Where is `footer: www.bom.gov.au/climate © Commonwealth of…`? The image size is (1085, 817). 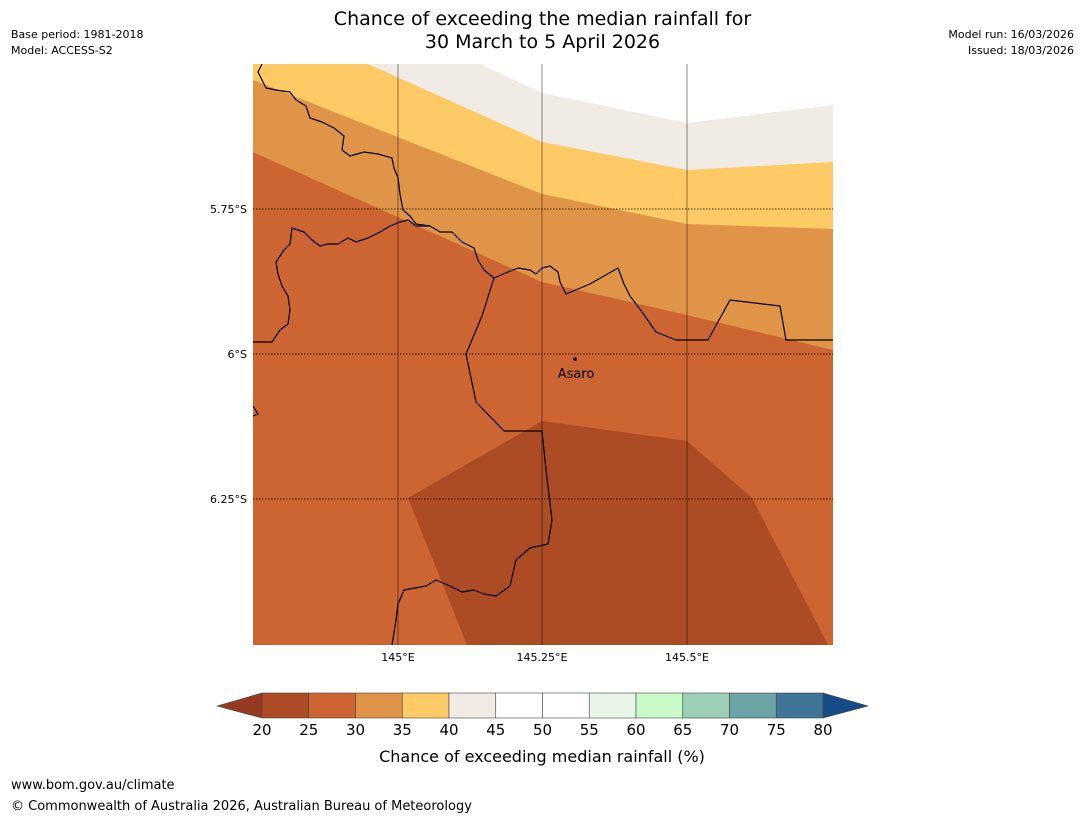
footer: www.bom.gov.au/climate © Commonwealth of… is located at coordinates (241, 796).